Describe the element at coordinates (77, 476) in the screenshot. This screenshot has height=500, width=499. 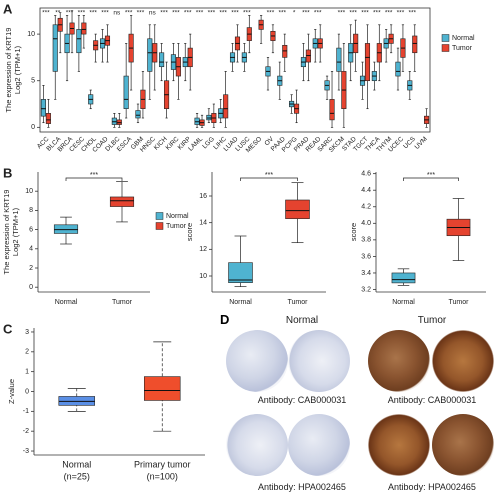
I see `x-tick-note: (n=25)` at that location.